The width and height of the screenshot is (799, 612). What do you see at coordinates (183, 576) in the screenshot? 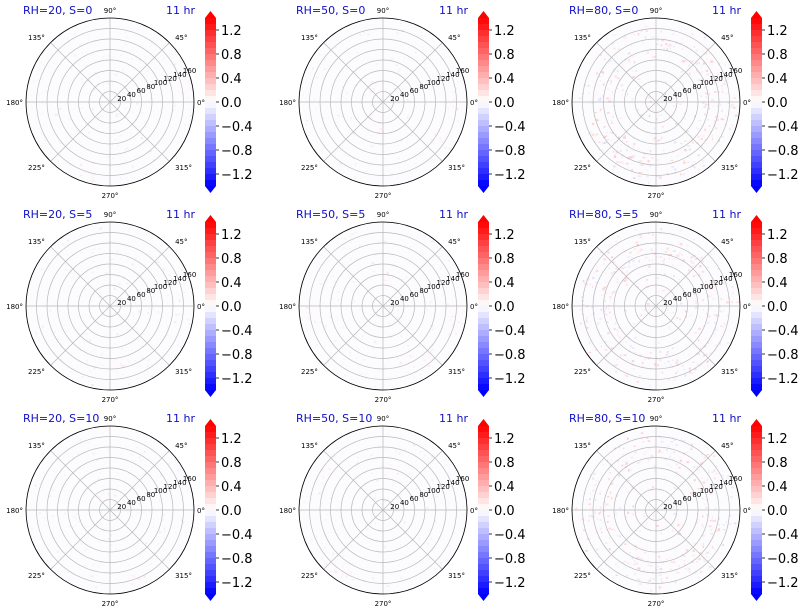
I see `angle-tick-label: 315°` at bounding box center [183, 576].